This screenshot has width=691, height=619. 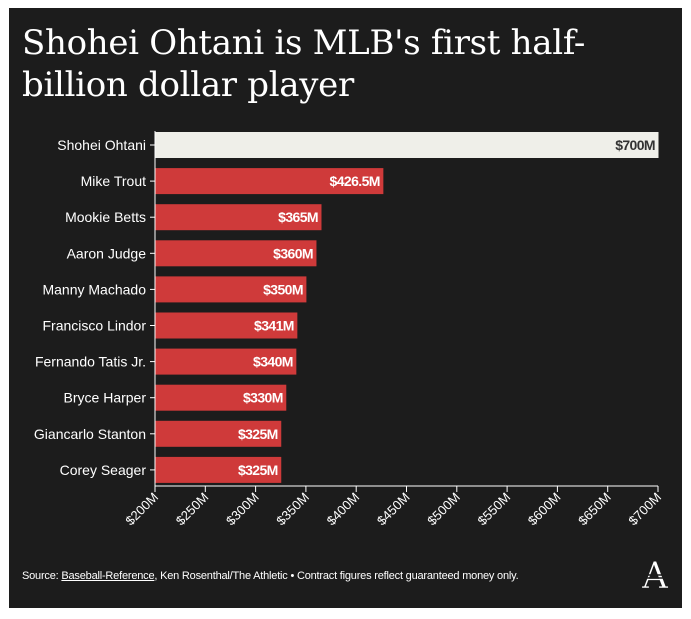 I want to click on x-tick-label: $600M, so click(x=544, y=509).